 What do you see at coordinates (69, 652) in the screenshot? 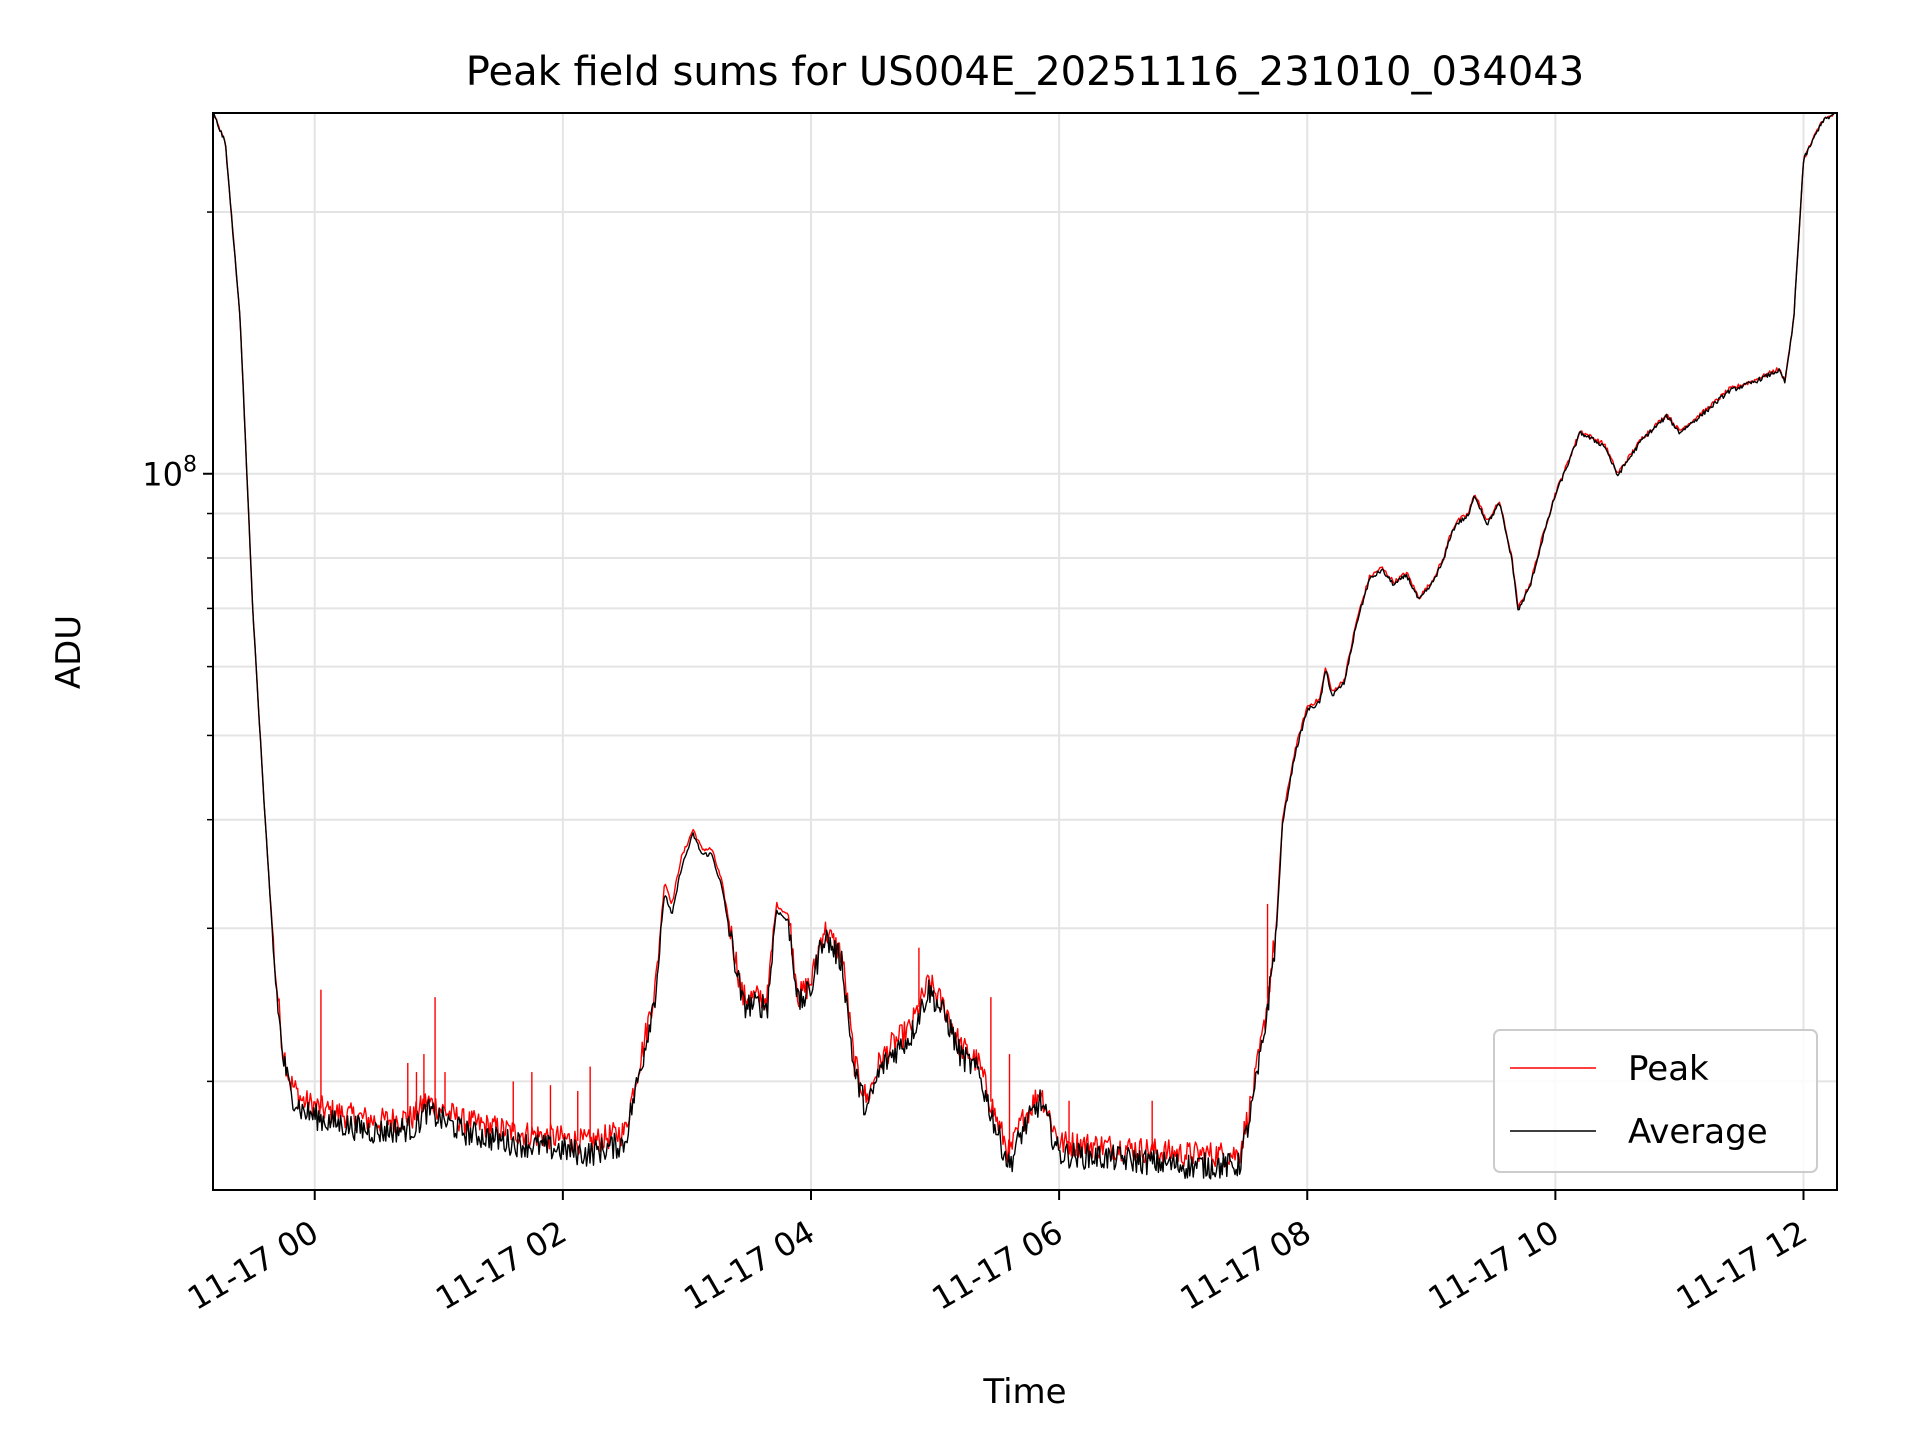
I see `y-axis-label: ADU` at bounding box center [69, 652].